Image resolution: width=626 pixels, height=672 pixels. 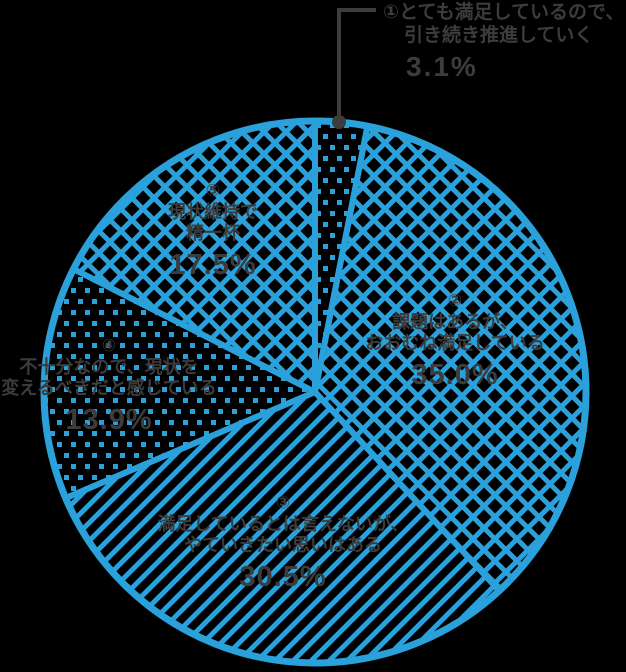 I want to click on slice-2-percent: 35.0%, so click(x=455, y=375).